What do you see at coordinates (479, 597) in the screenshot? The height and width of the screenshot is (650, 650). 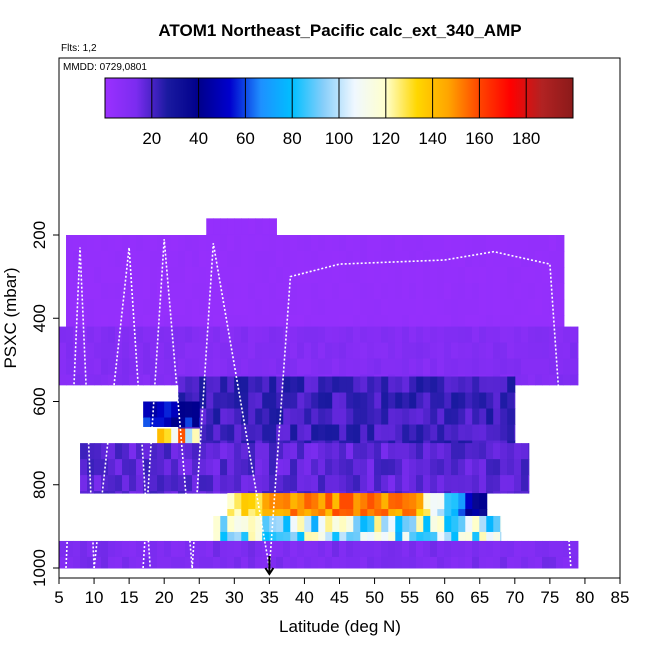 I see `x-tick-label: 65` at bounding box center [479, 597].